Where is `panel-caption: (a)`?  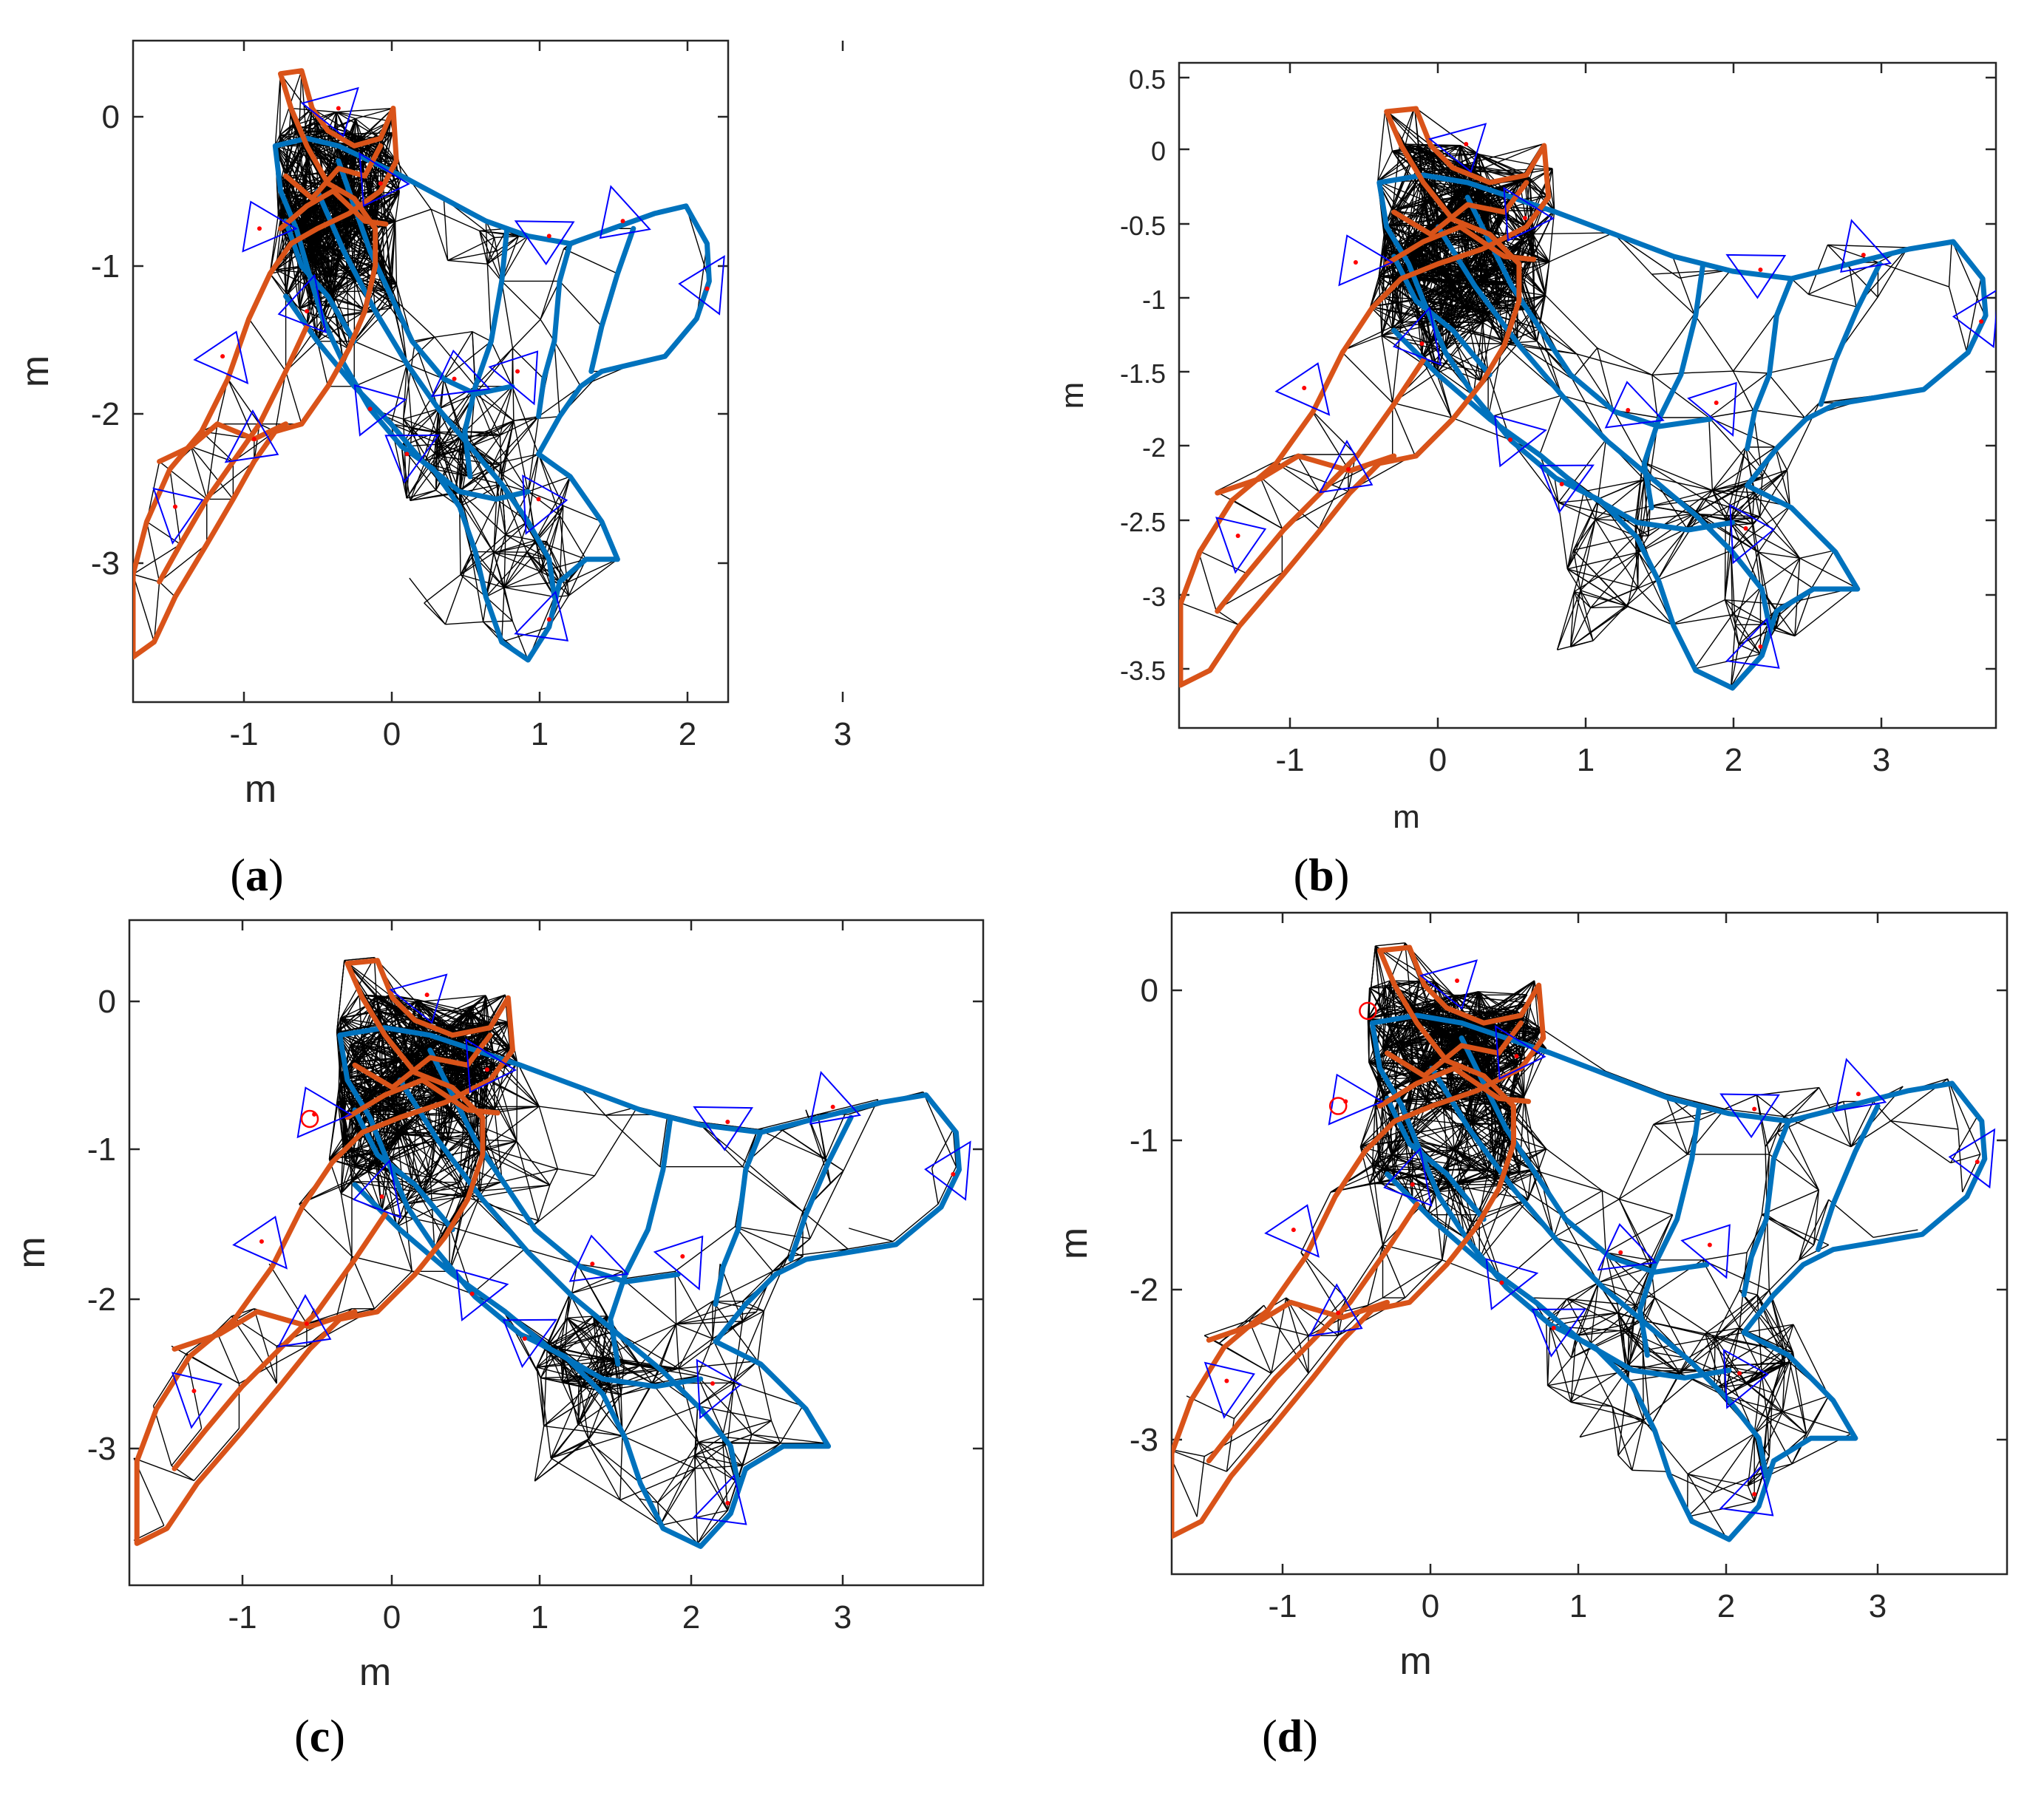
panel-caption: (a) is located at coordinates (256, 876).